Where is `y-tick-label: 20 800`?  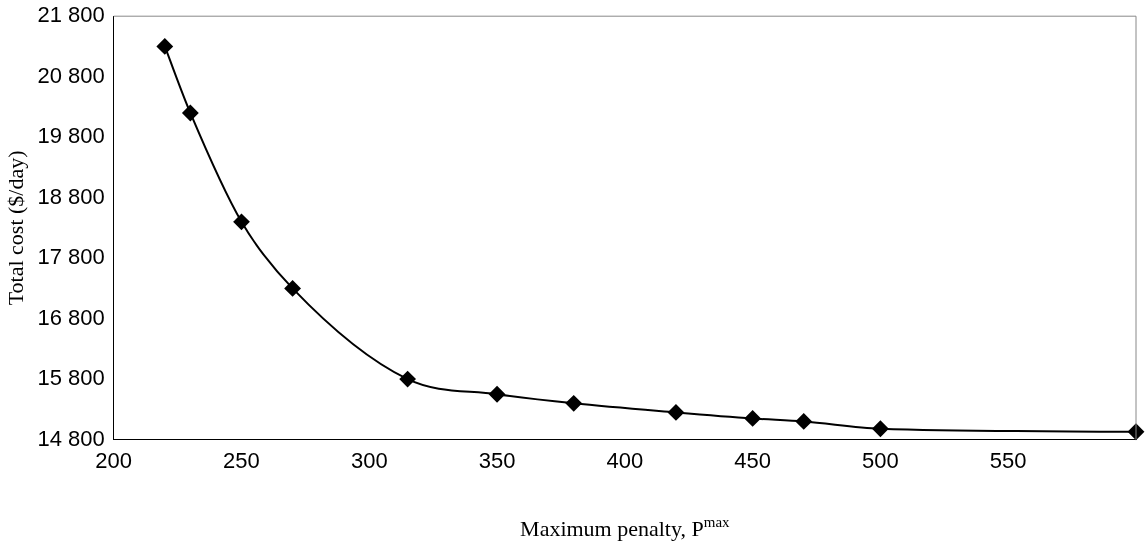 y-tick-label: 20 800 is located at coordinates (71, 75).